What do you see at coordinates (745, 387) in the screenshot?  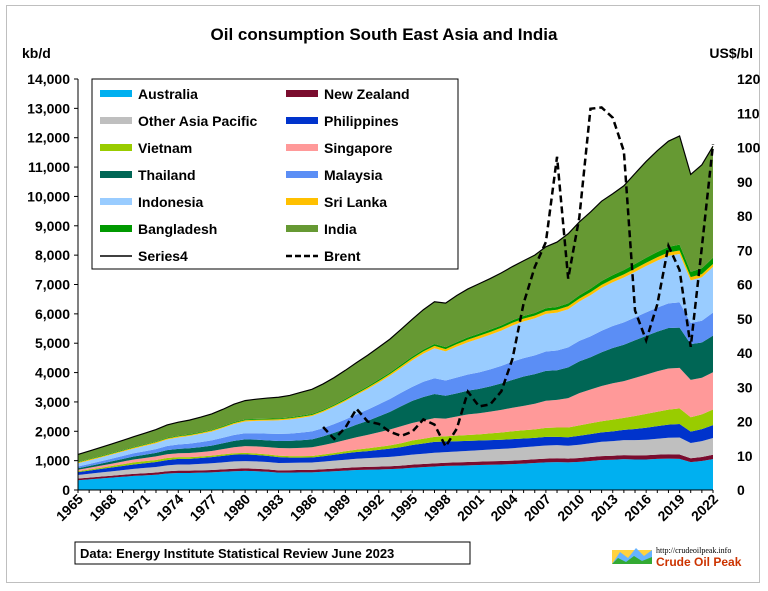 I see `right-tick-label: 30` at bounding box center [745, 387].